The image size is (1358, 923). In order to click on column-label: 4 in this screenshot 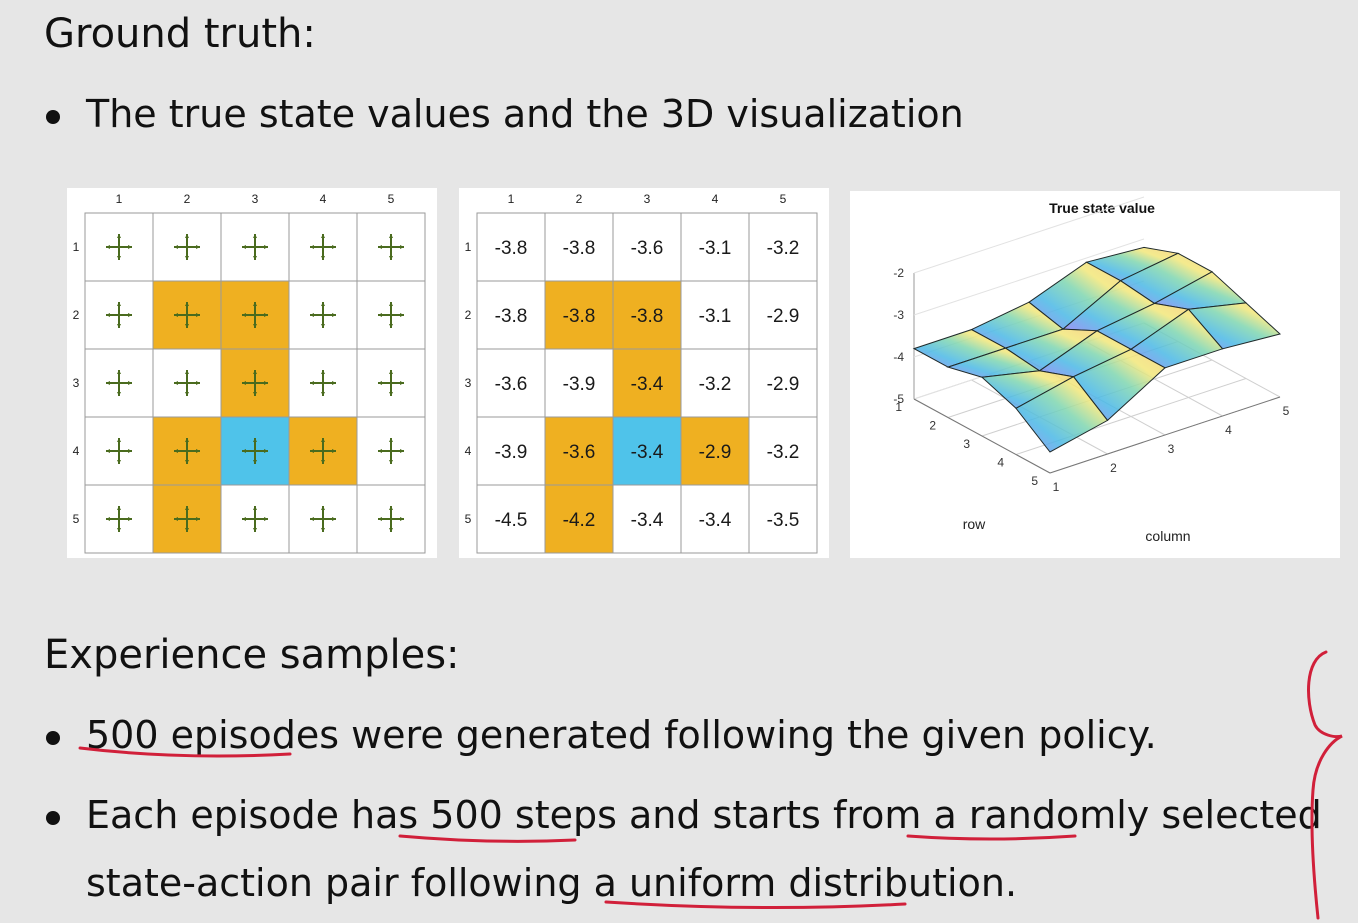, I will do `click(323, 199)`.